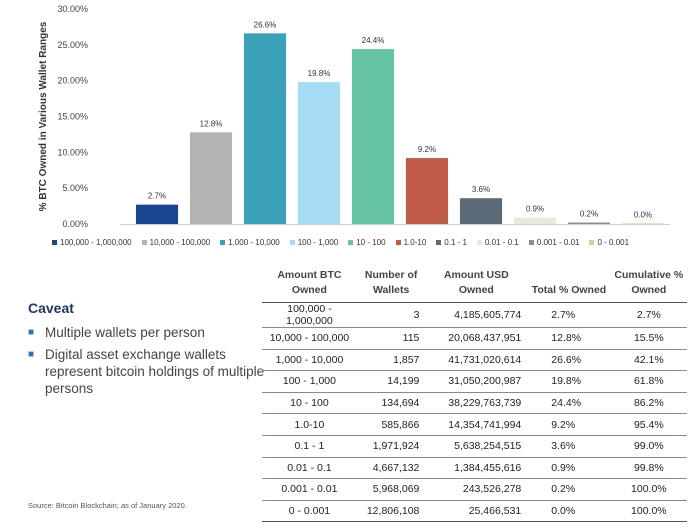 Image resolution: width=700 pixels, height=529 pixels. Describe the element at coordinates (309, 424) in the screenshot. I see `amount-btc-cell: 1.0-10` at that location.